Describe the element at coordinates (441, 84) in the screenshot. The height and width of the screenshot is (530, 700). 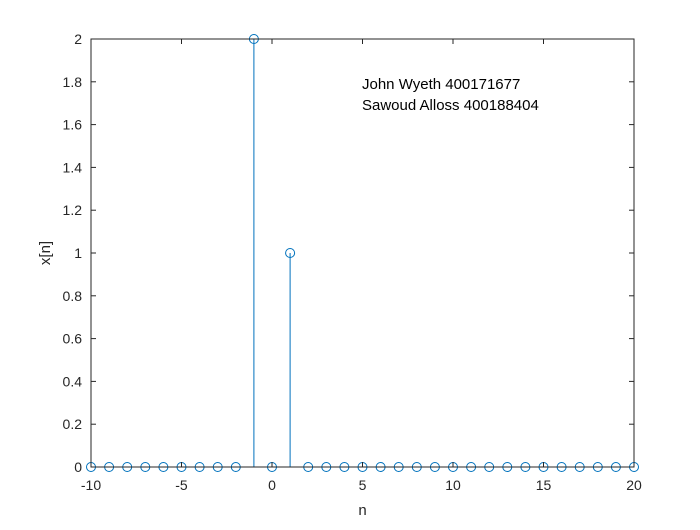
I see `annotation-line-1: John Wyeth 400171677` at that location.